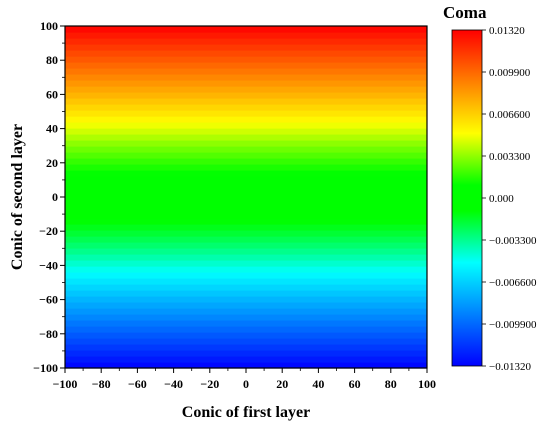 The height and width of the screenshot is (426, 550). I want to click on y-axis-title: Conic of second layer, so click(17, 197).